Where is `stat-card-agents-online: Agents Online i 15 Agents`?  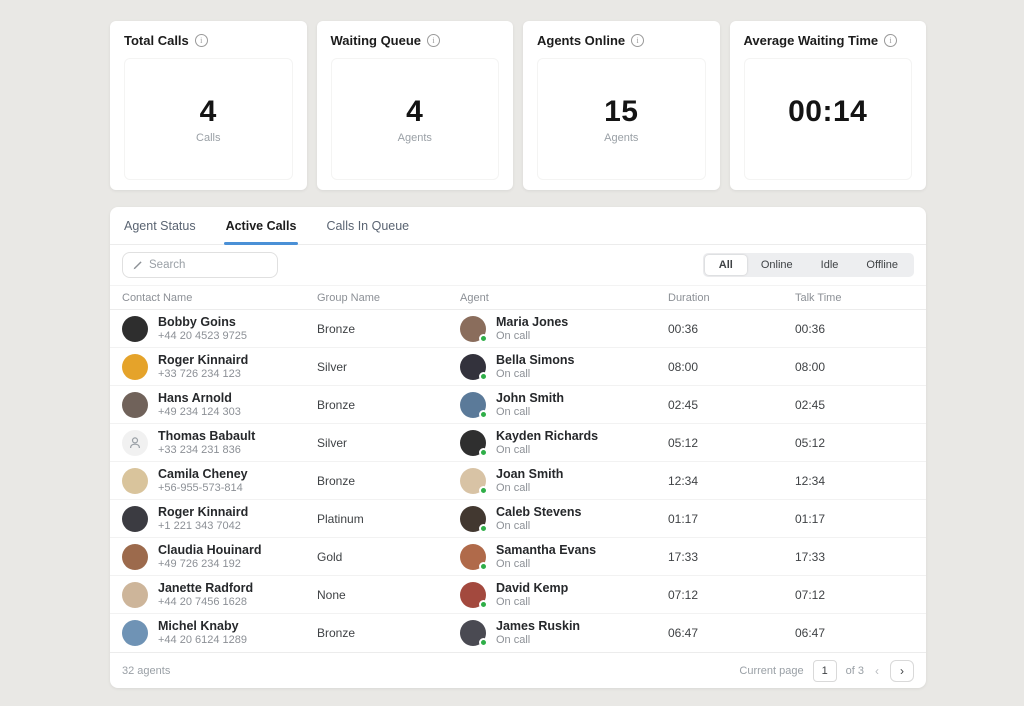 stat-card-agents-online: Agents Online i 15 Agents is located at coordinates (621, 105).